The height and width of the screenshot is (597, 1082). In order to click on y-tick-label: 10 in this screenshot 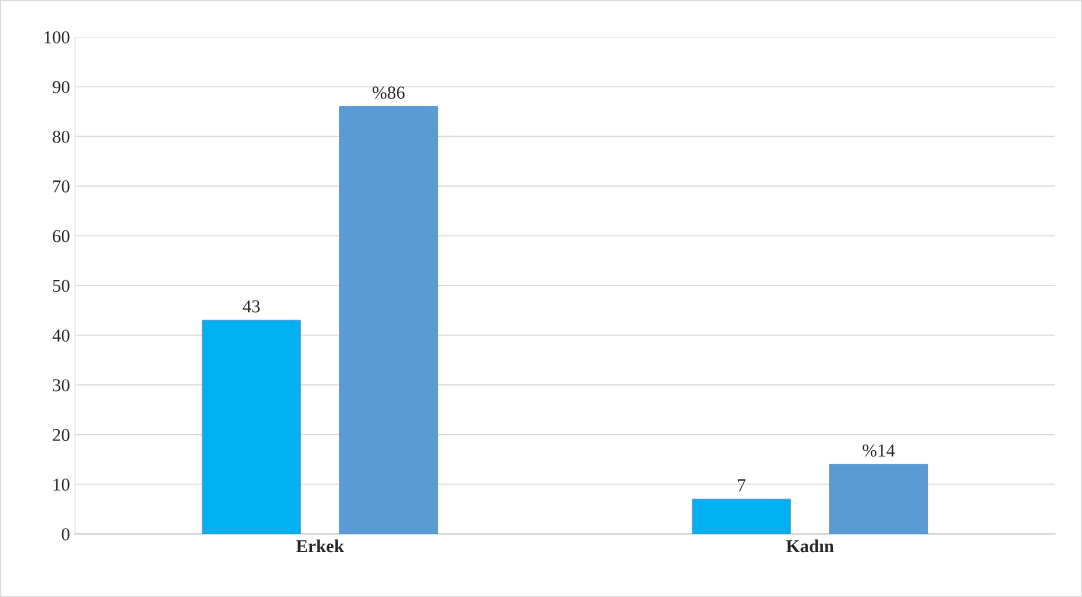, I will do `click(61, 484)`.